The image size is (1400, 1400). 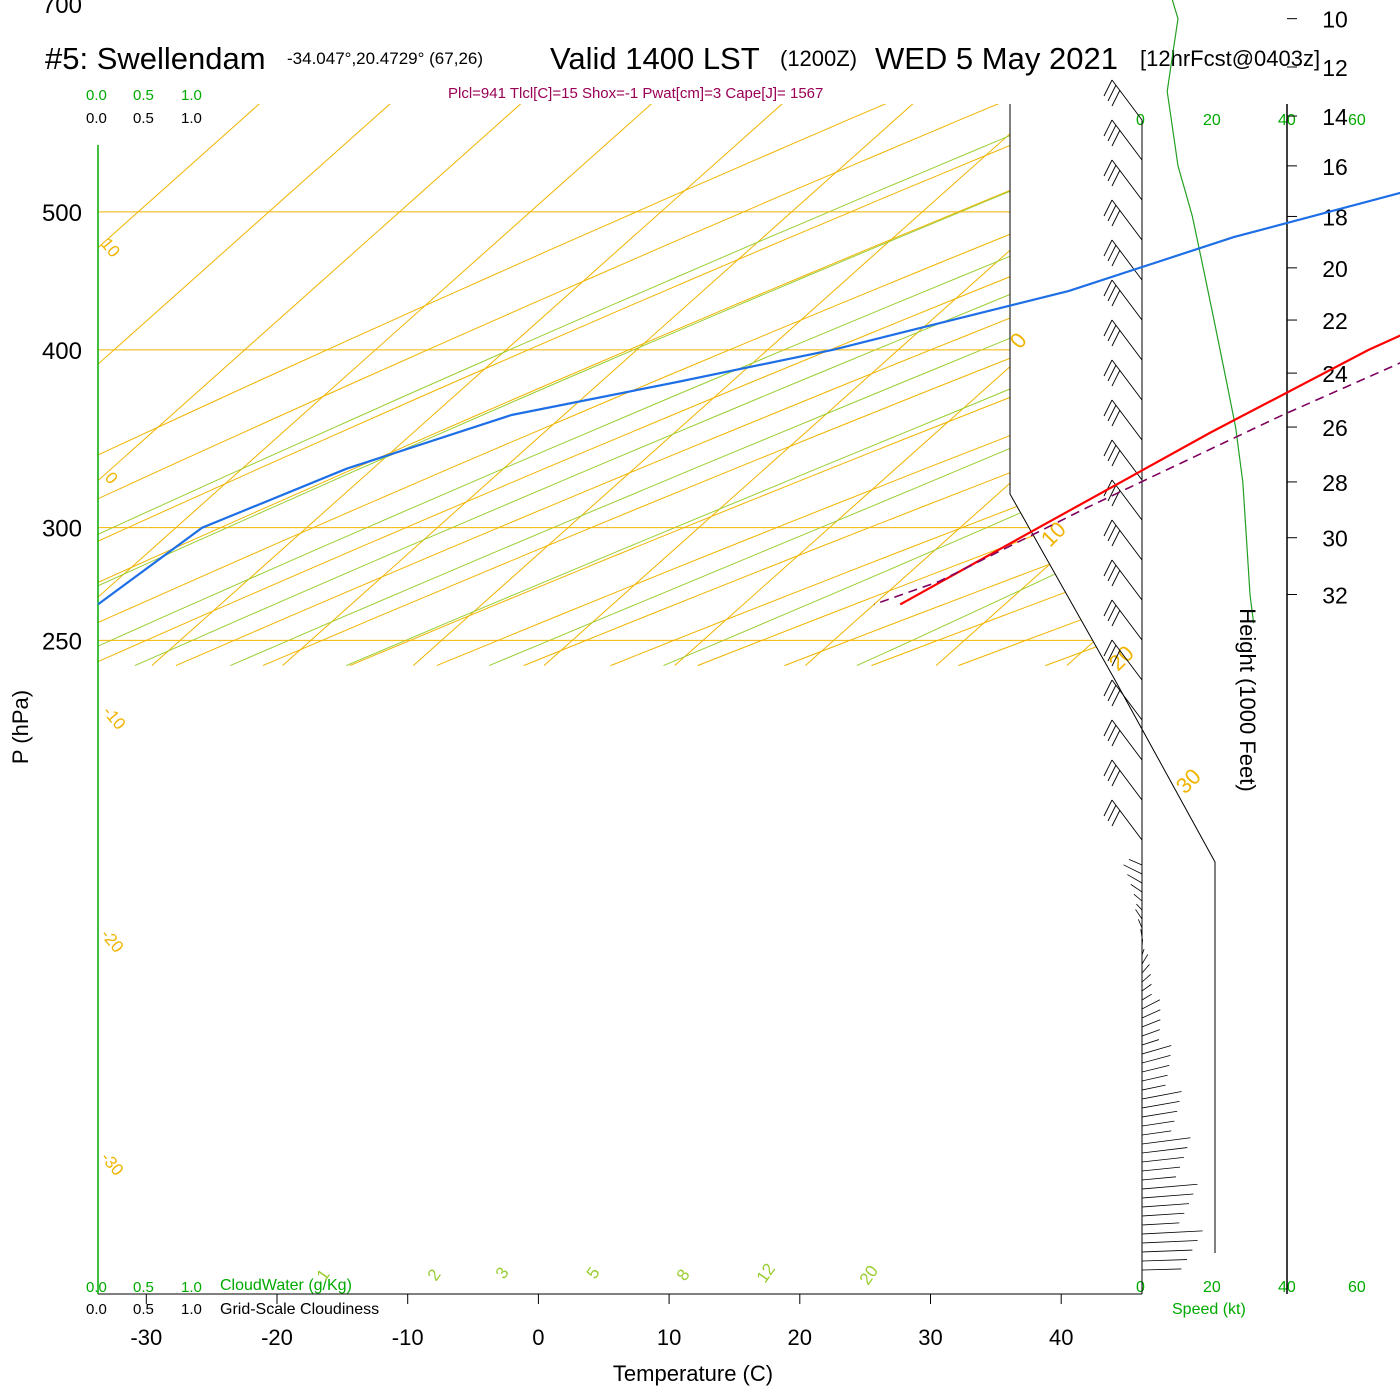 I want to click on valid-time: Valid 1400 LST, so click(x=655, y=58).